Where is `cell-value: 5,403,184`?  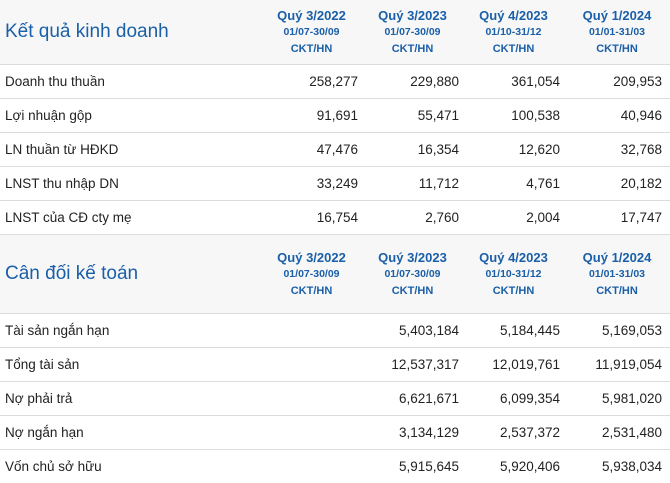 cell-value: 5,403,184 is located at coordinates (428, 330).